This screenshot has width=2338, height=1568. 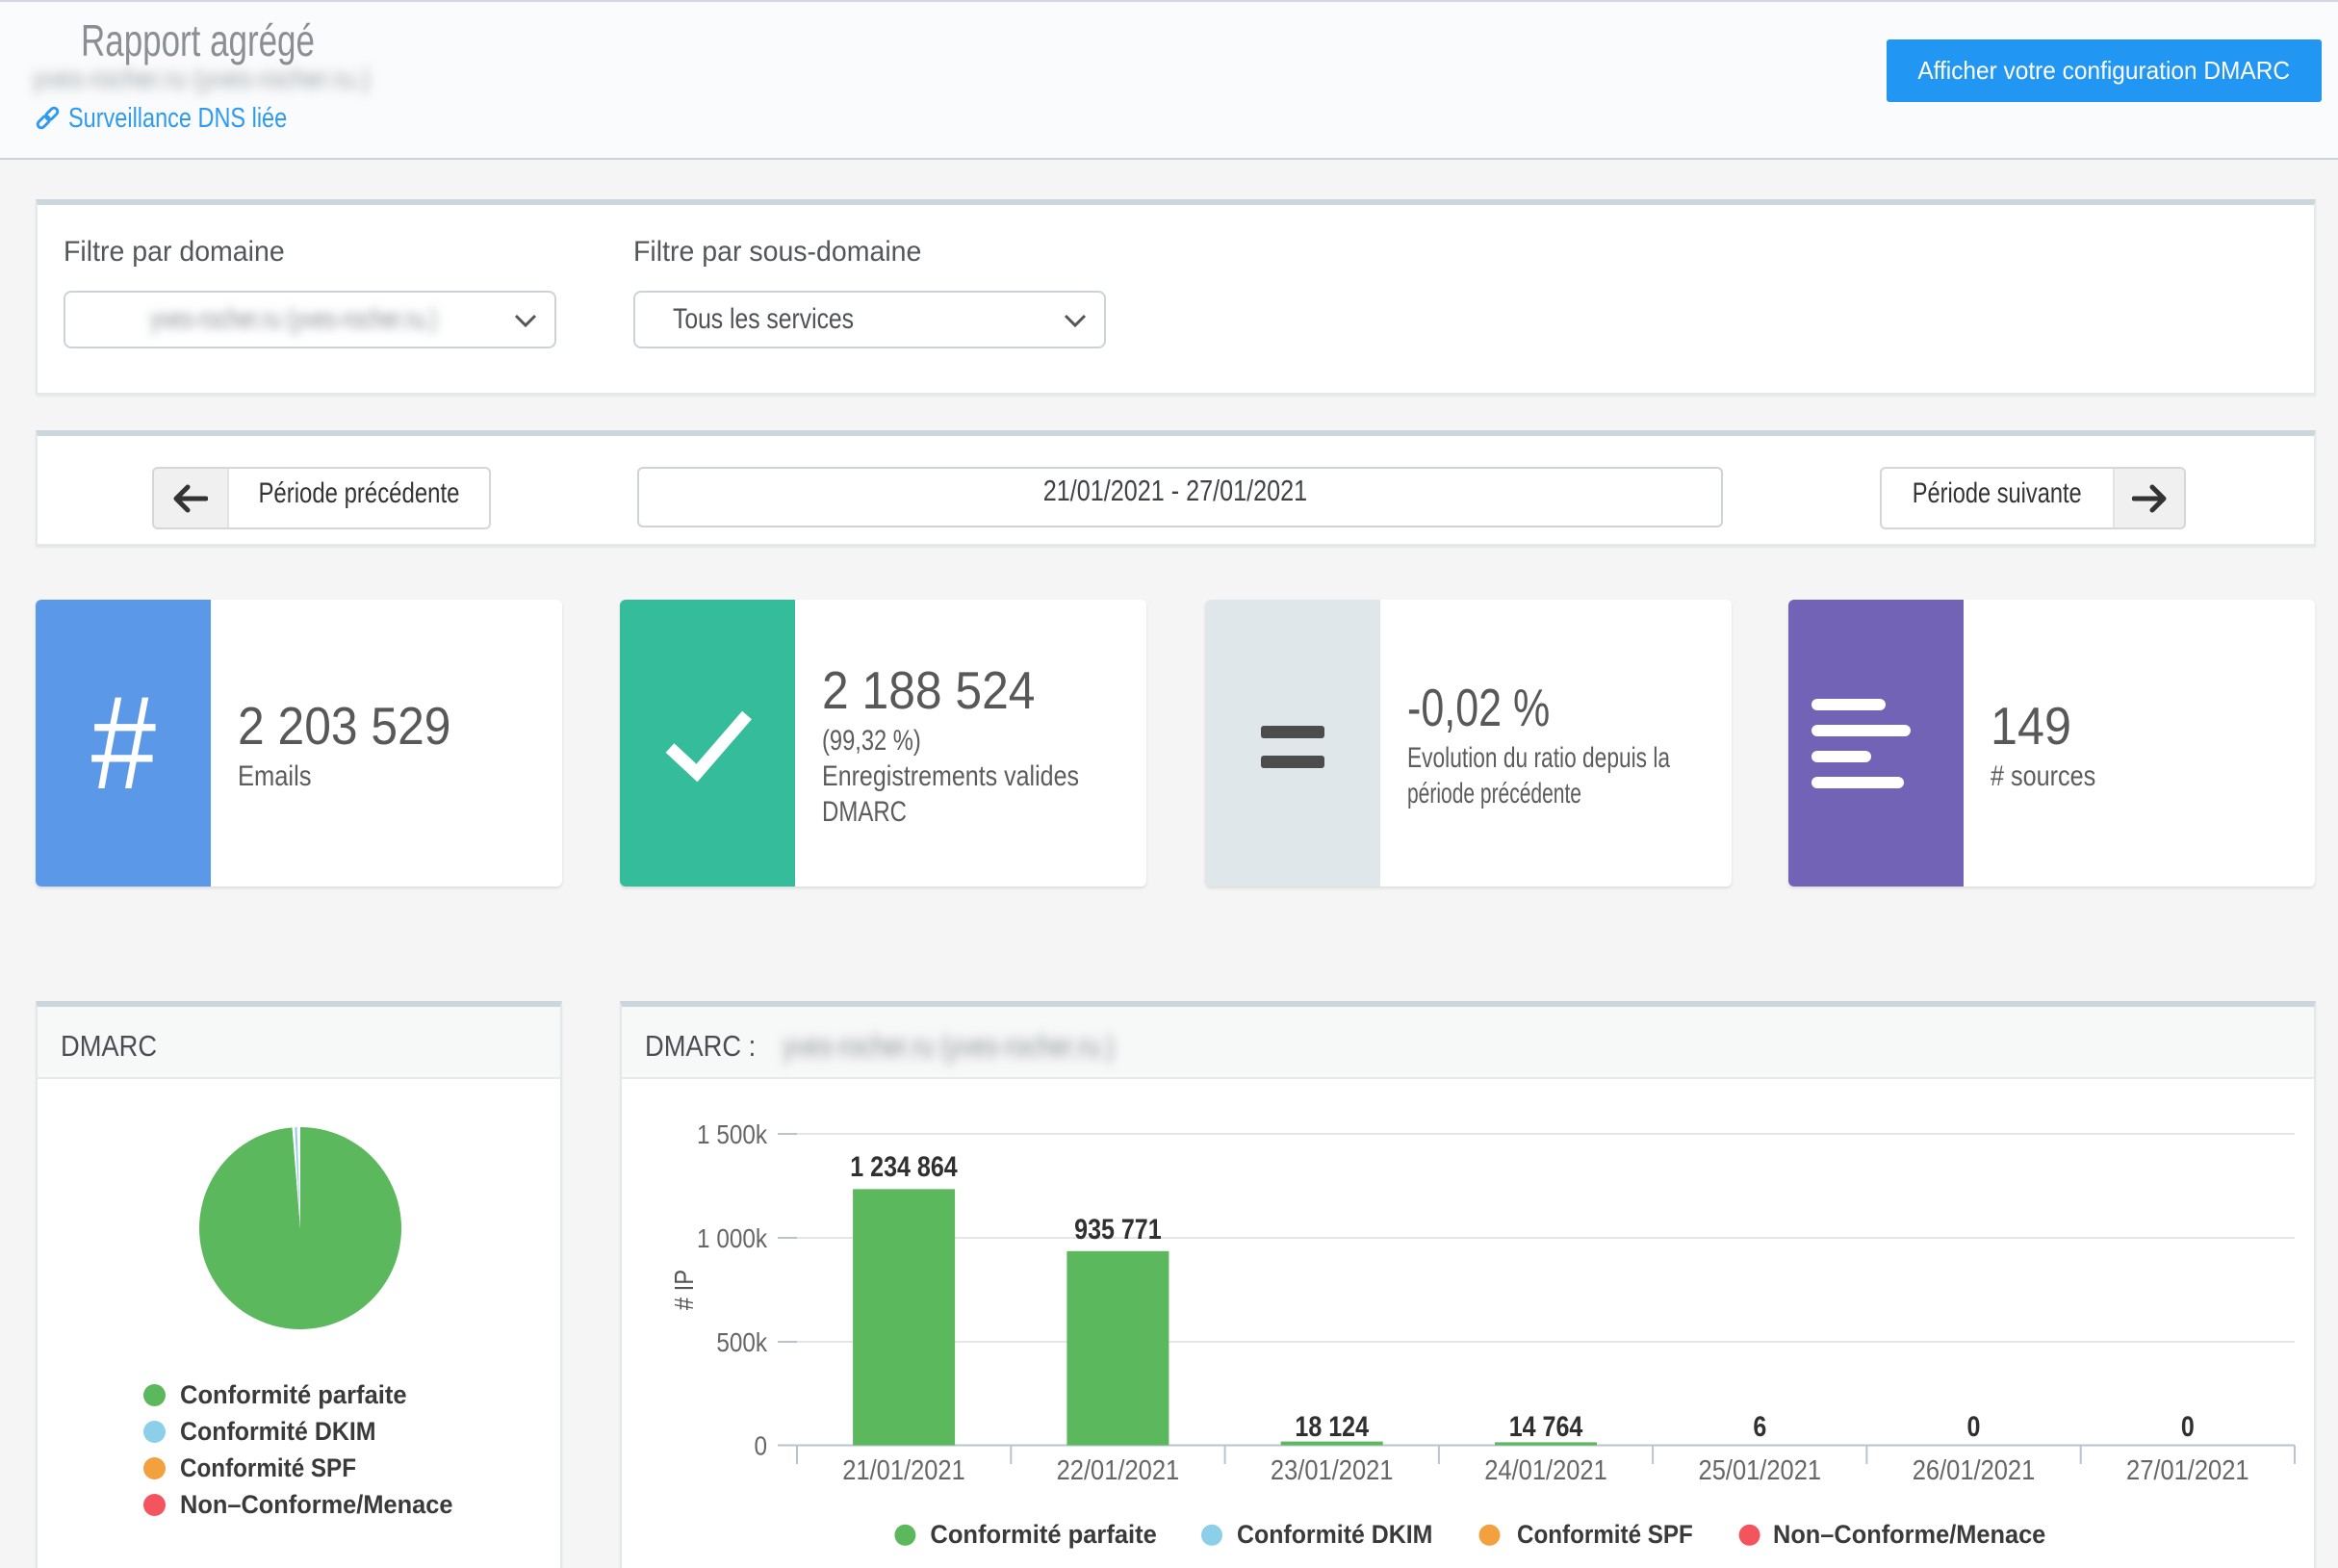 I want to click on svg-text: 25/01/2021, so click(x=1760, y=1469).